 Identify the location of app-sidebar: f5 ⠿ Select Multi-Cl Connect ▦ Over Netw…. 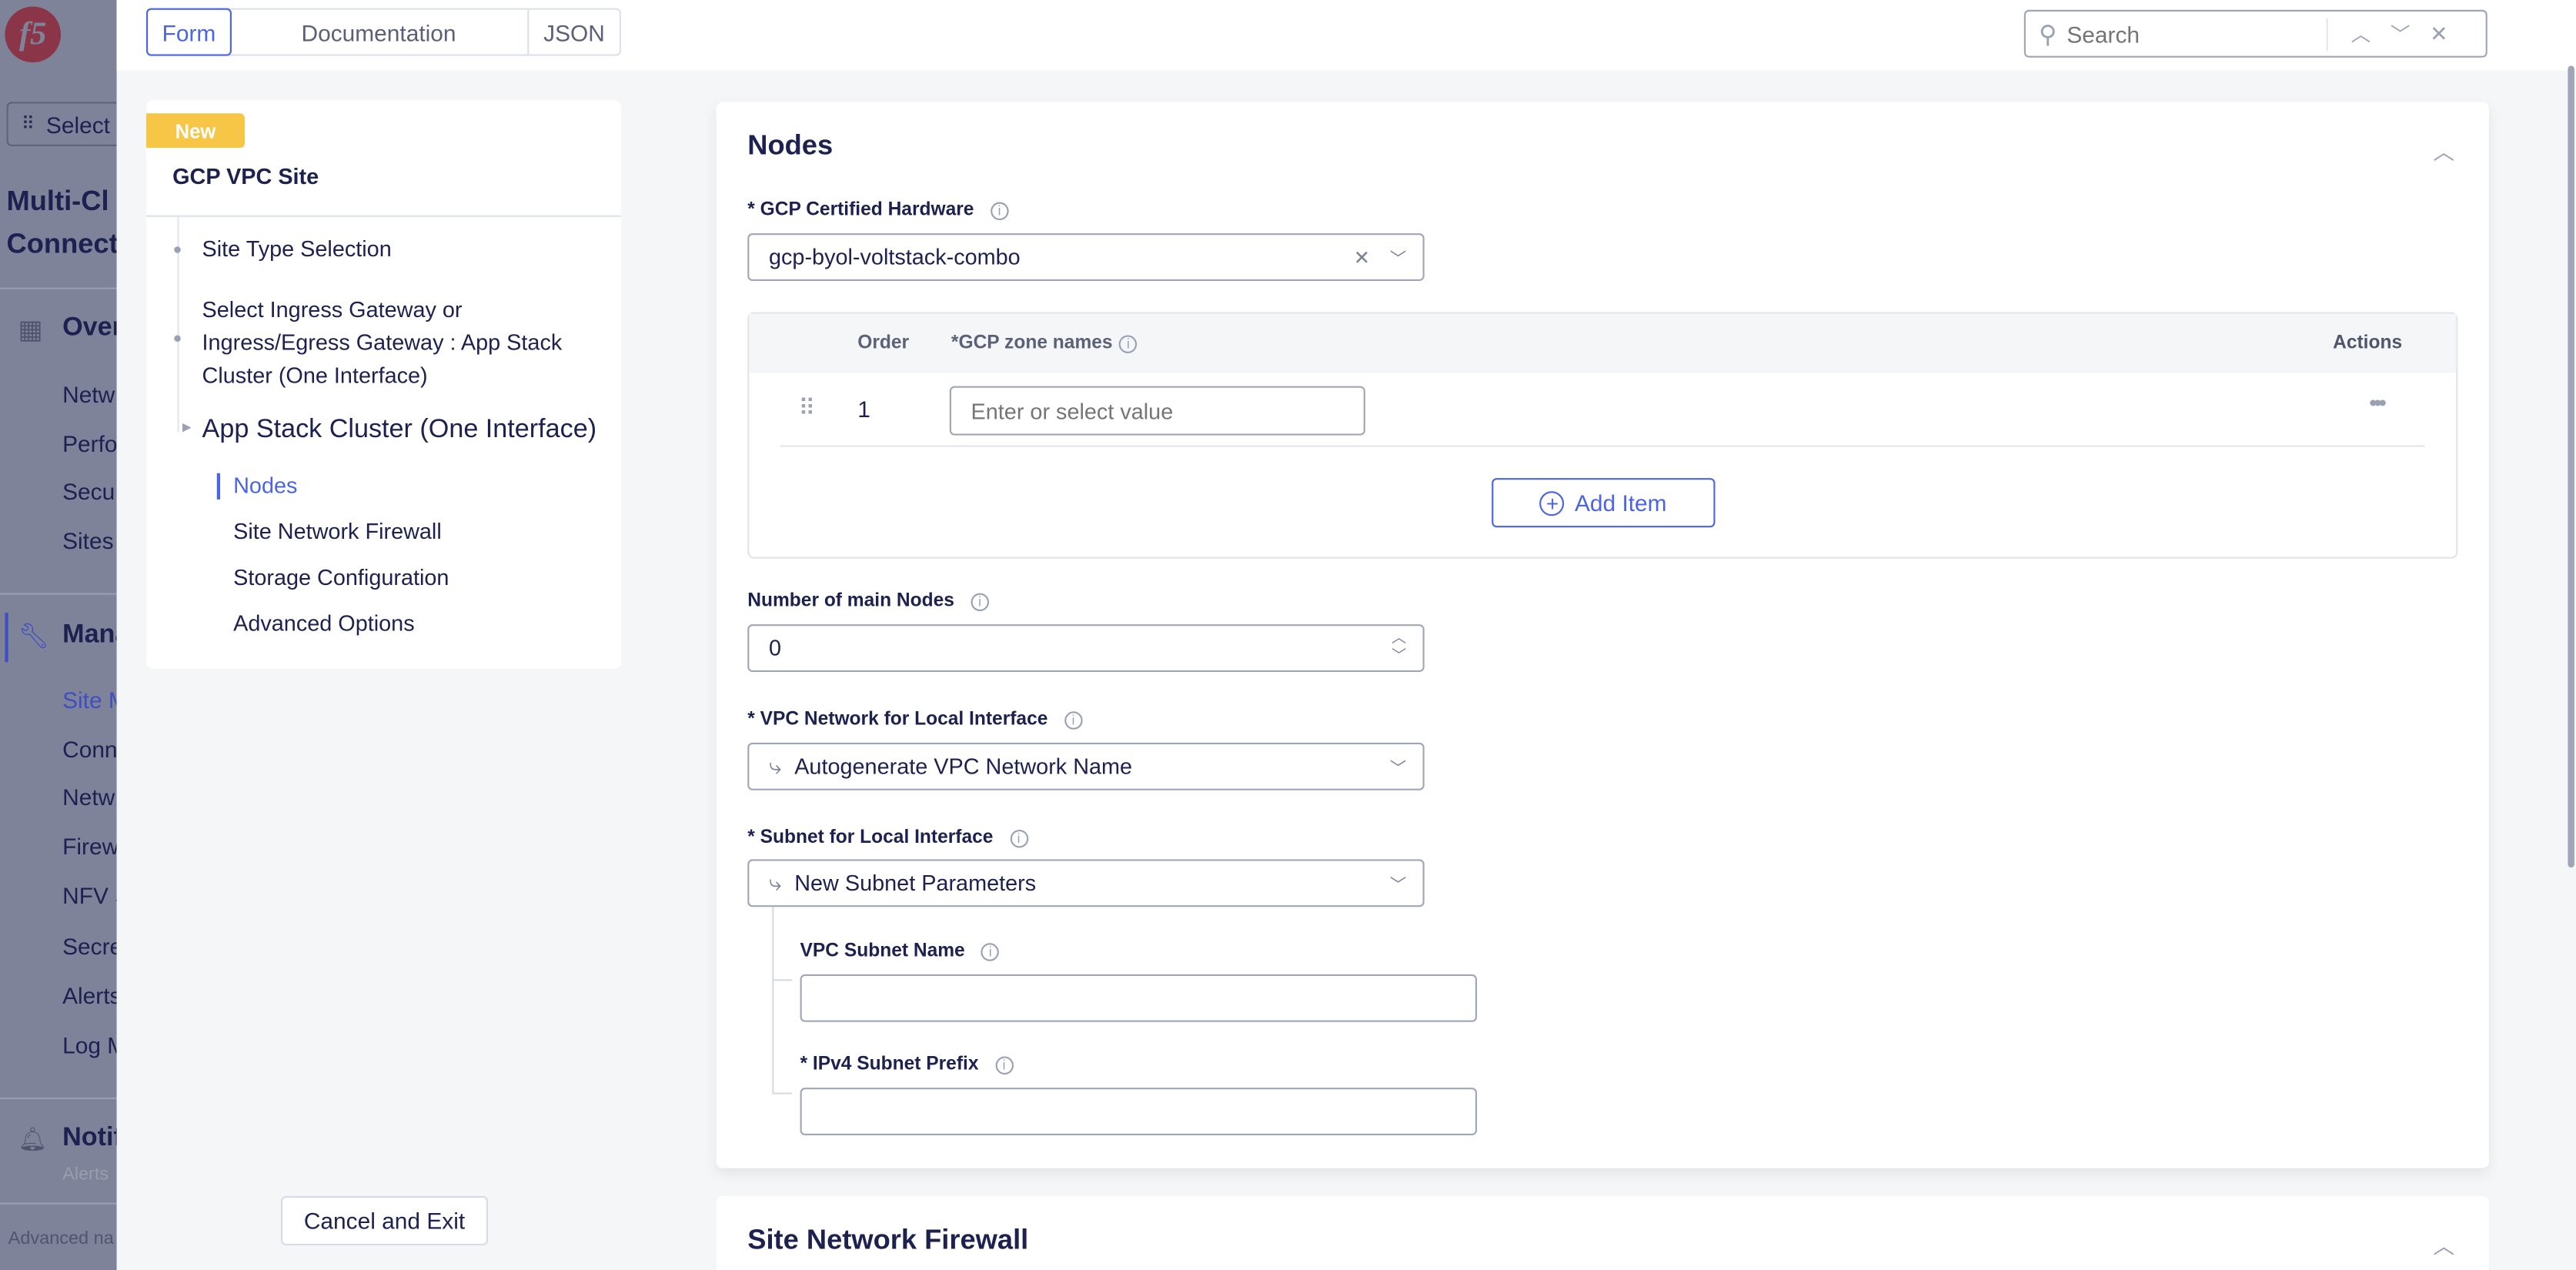
(59, 635).